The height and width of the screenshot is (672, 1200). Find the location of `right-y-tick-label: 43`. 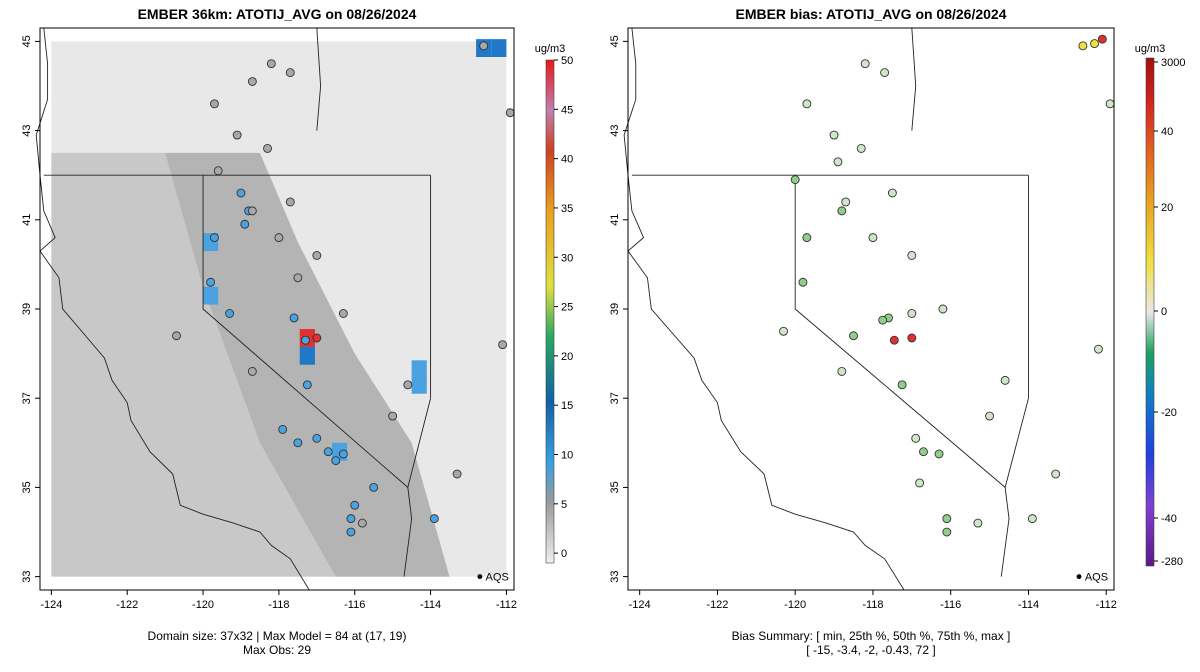

right-y-tick-label: 43 is located at coordinates (615, 130).